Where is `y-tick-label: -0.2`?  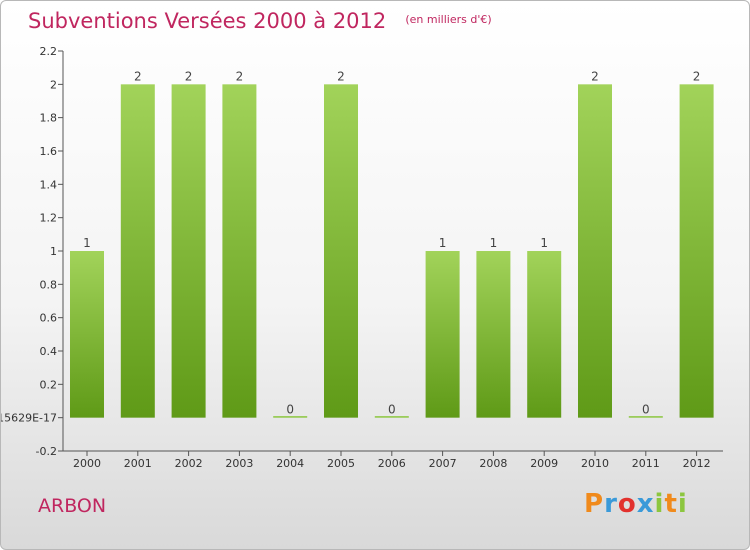
y-tick-label: -0.2 is located at coordinates (46, 451).